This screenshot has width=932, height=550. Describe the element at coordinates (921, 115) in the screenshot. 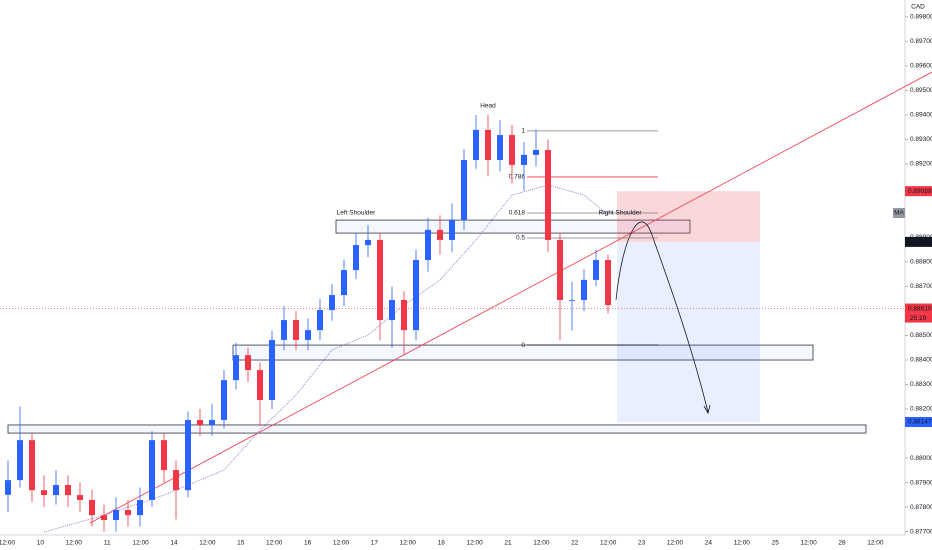

I see `y-tick-label: 0.89400` at that location.